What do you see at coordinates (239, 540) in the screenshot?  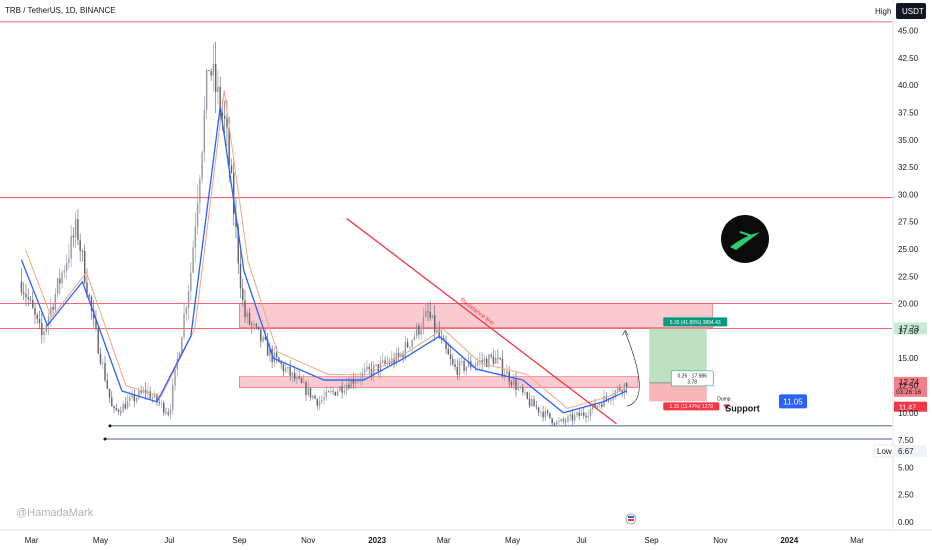 I see `time-tick-label: Sep` at bounding box center [239, 540].